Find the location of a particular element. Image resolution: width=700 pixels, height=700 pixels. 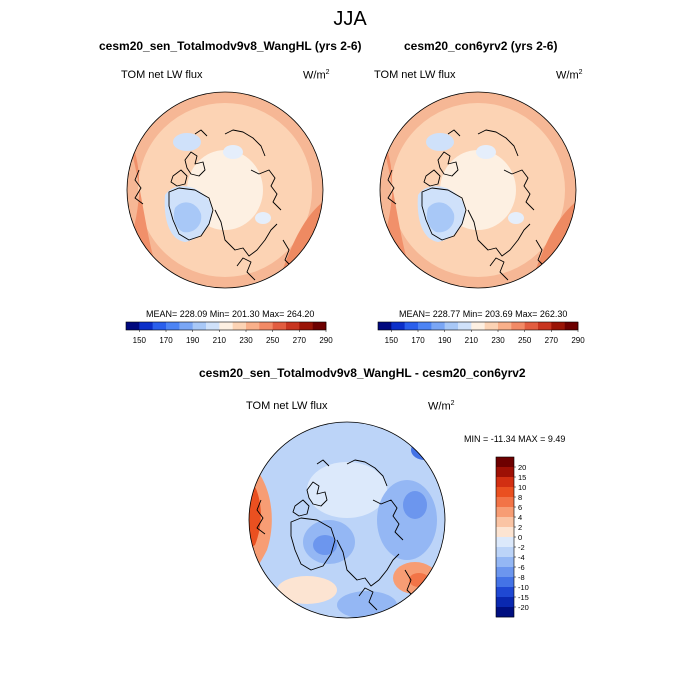

panel-2-variable: TOM net LW flux is located at coordinates (415, 75).